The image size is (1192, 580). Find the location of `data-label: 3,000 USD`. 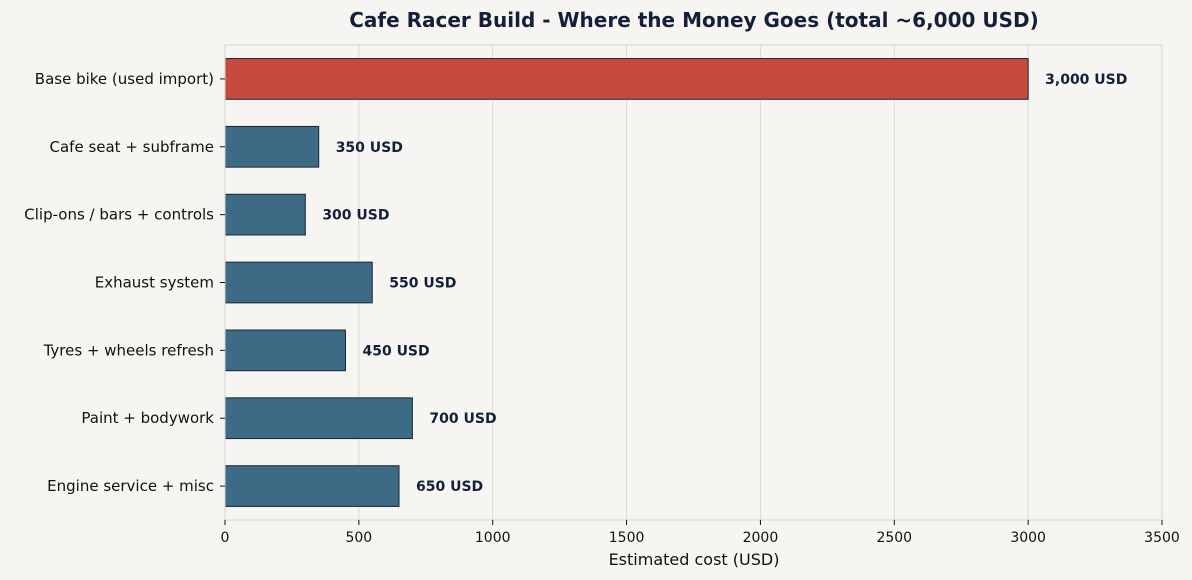

data-label: 3,000 USD is located at coordinates (1086, 80).